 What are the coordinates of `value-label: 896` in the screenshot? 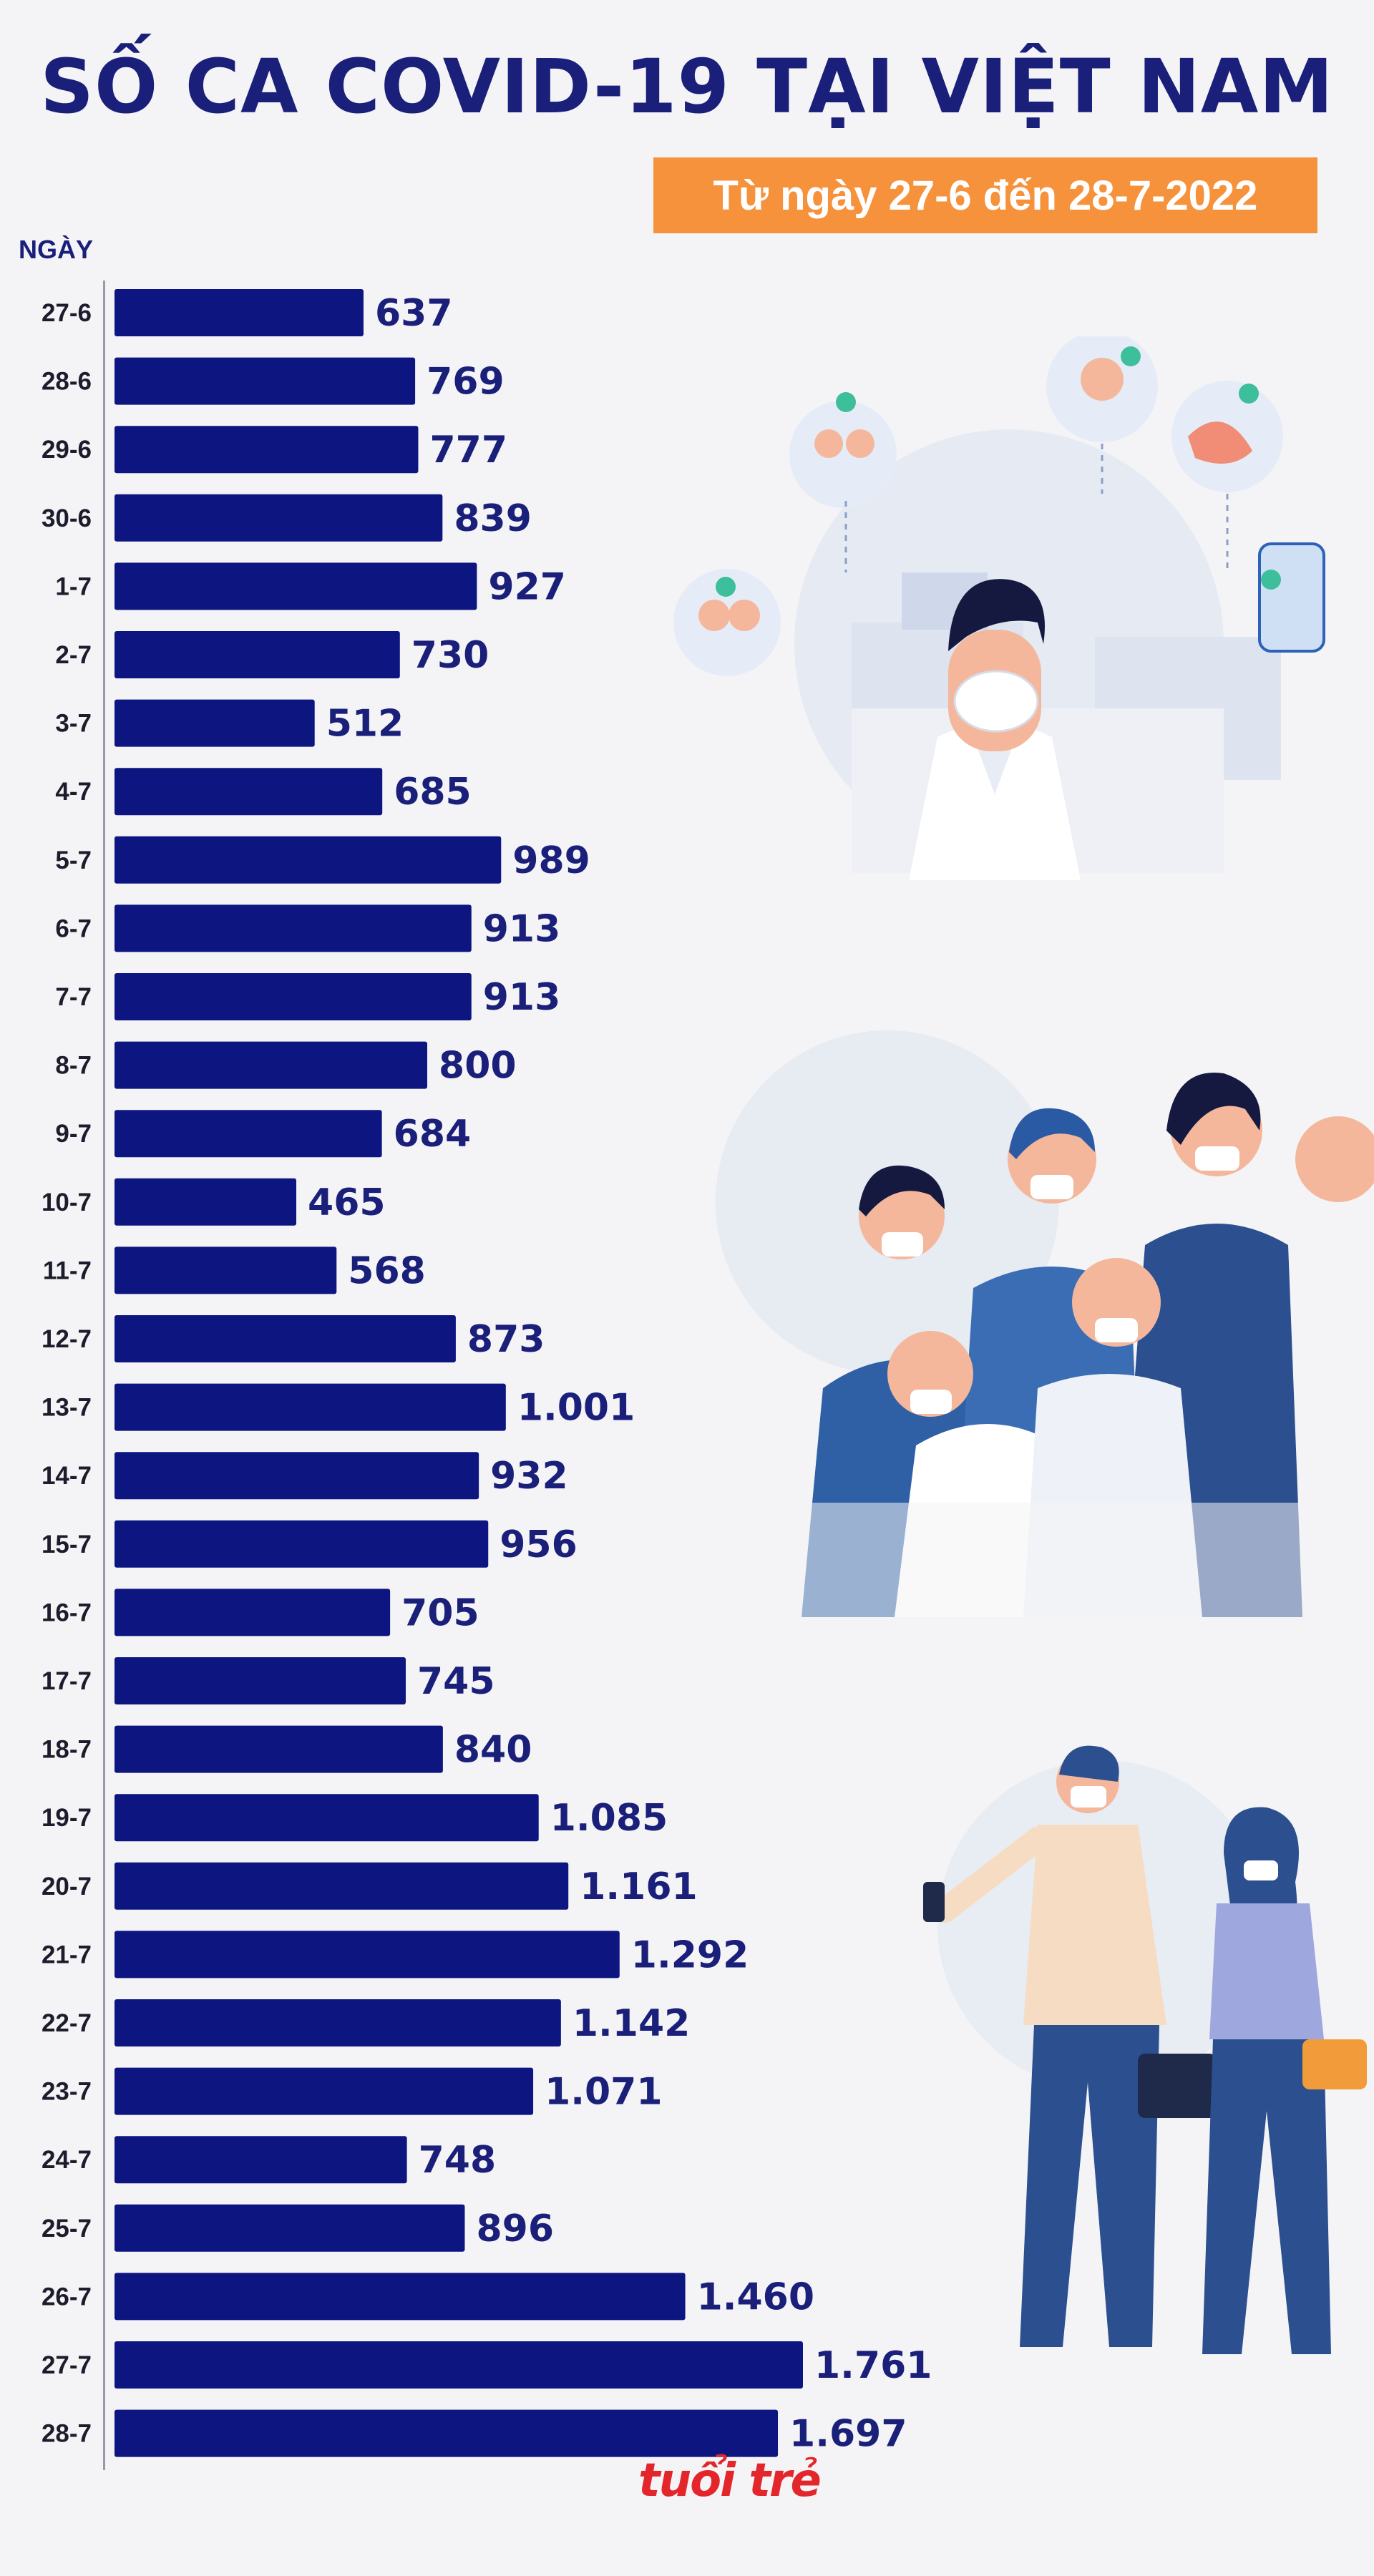 It's located at (515, 2228).